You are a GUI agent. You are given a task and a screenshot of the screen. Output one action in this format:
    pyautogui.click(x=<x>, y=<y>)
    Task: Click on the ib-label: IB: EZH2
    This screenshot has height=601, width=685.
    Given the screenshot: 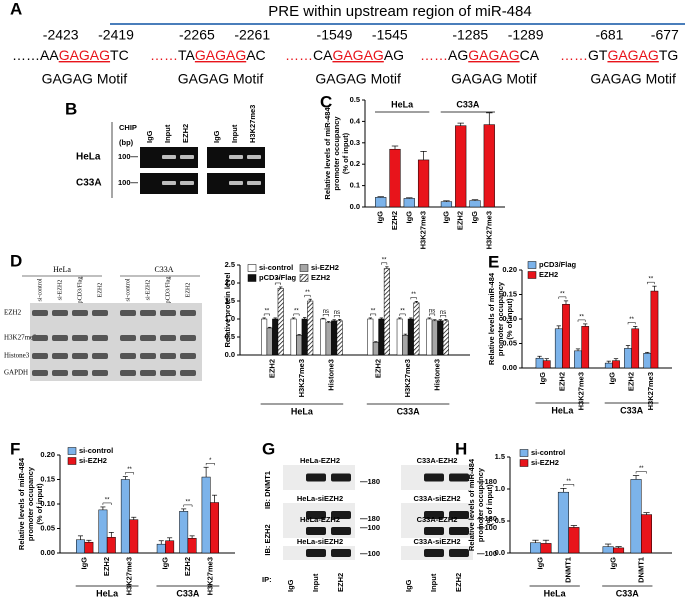 What is the action you would take?
    pyautogui.click(x=267, y=539)
    